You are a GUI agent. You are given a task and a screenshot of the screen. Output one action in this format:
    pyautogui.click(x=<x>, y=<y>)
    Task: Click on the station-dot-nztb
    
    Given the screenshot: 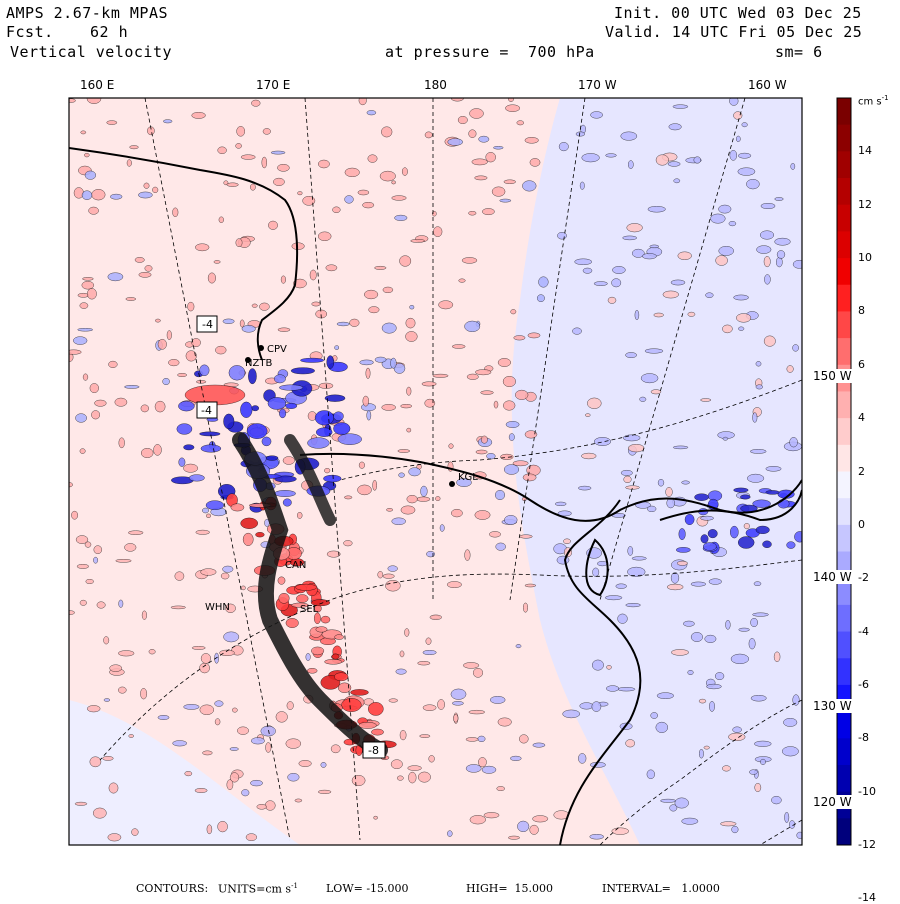 What is the action you would take?
    pyautogui.click(x=248, y=360)
    